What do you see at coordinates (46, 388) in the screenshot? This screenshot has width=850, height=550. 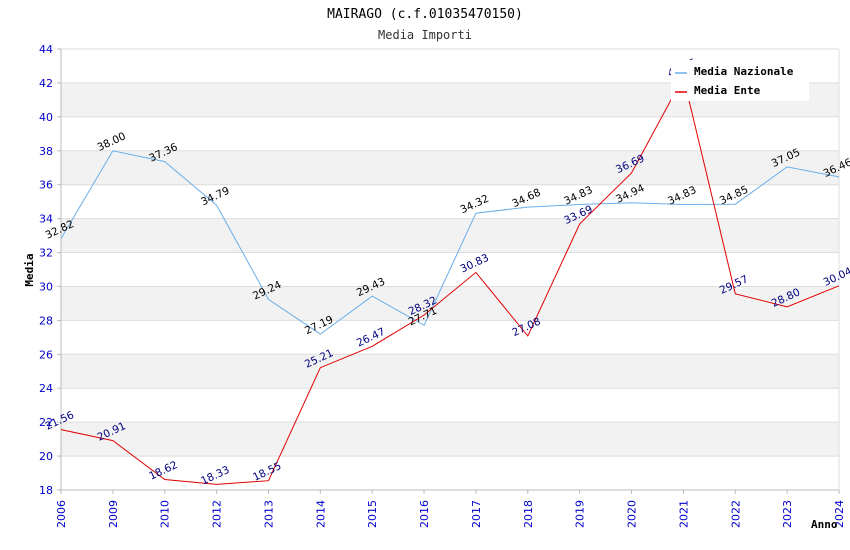 I see `y-tick-label: 24` at bounding box center [46, 388].